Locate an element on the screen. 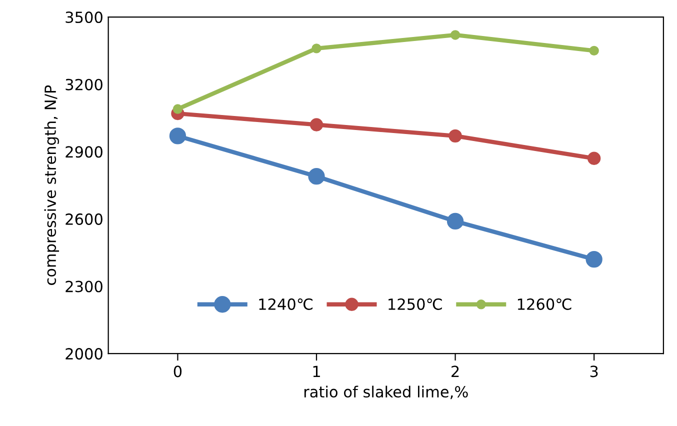 Image resolution: width=677 pixels, height=426 pixels. legend-label: 1260℃ is located at coordinates (545, 304).